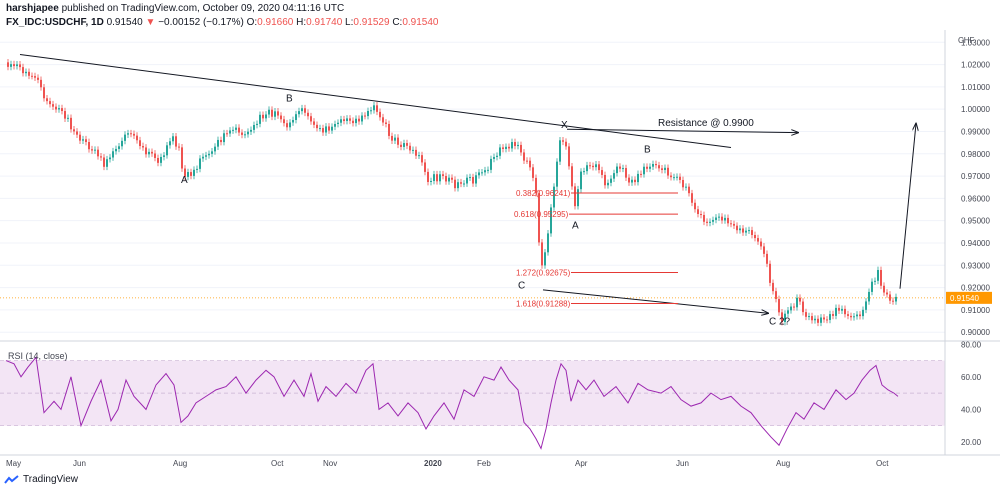  I want to click on last-price-label: 0.91540, so click(969, 297).